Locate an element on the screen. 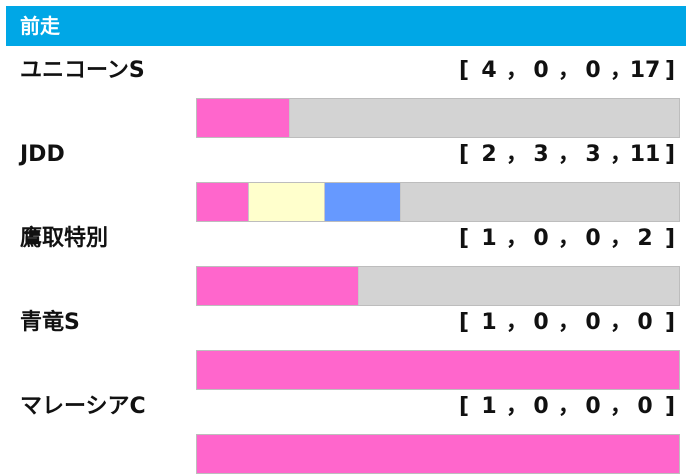  record-label: [2， 3， 3， 11] is located at coordinates (567, 155).